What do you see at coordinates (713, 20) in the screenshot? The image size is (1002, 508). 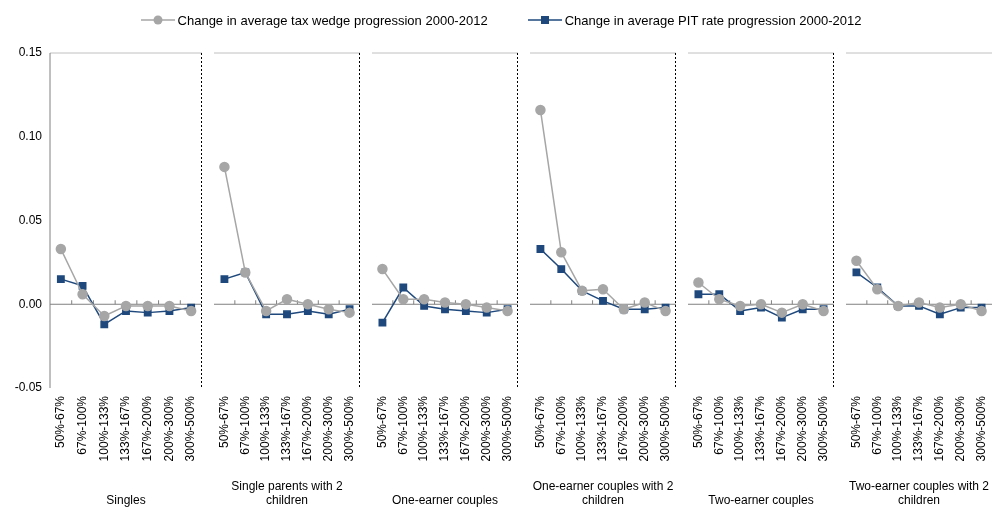 I see `legend-label: Change in average PIT rate progression 2000-2012` at bounding box center [713, 20].